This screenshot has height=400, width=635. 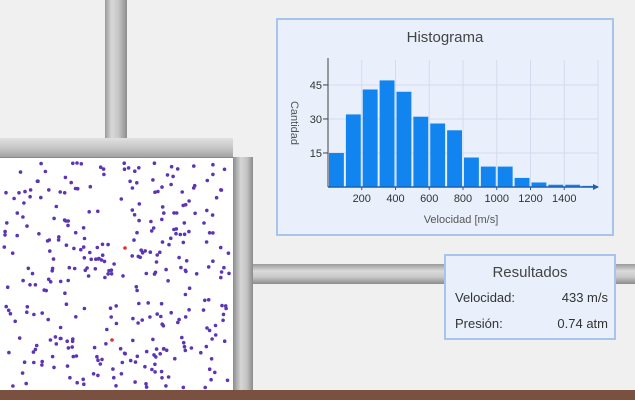 What do you see at coordinates (116, 70) in the screenshot?
I see `gas-inlet-pipe` at bounding box center [116, 70].